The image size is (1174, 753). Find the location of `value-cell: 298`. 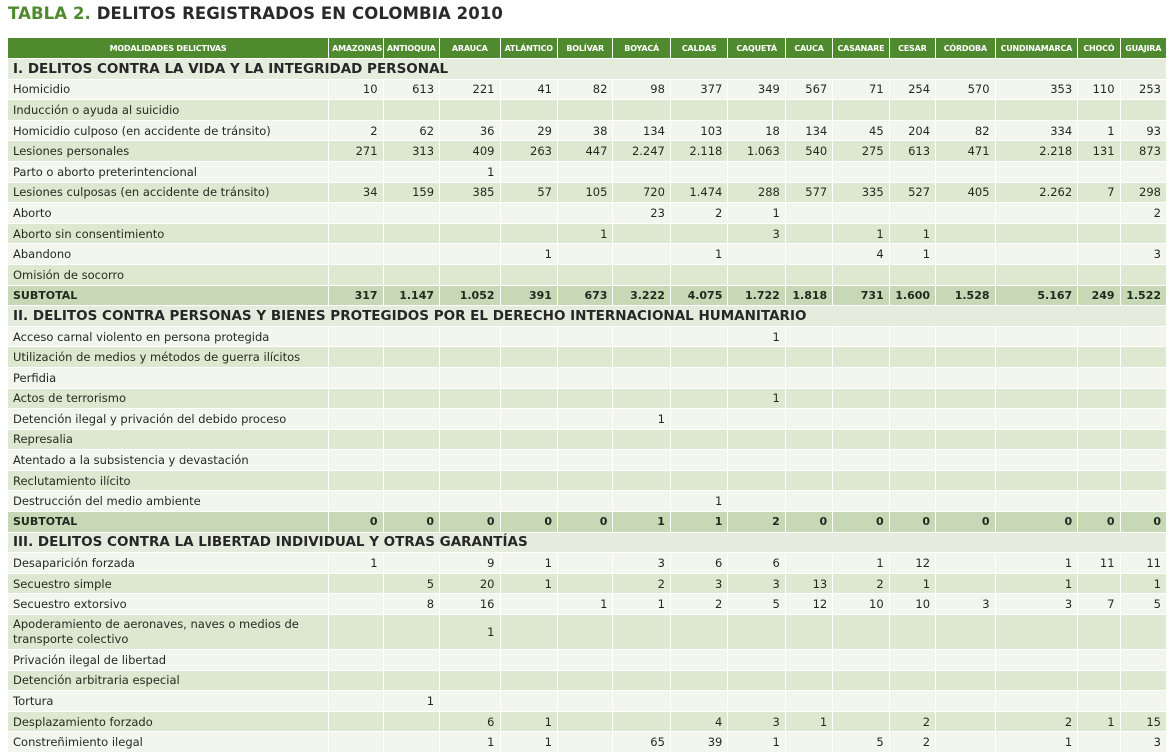

value-cell: 298 is located at coordinates (1144, 193).